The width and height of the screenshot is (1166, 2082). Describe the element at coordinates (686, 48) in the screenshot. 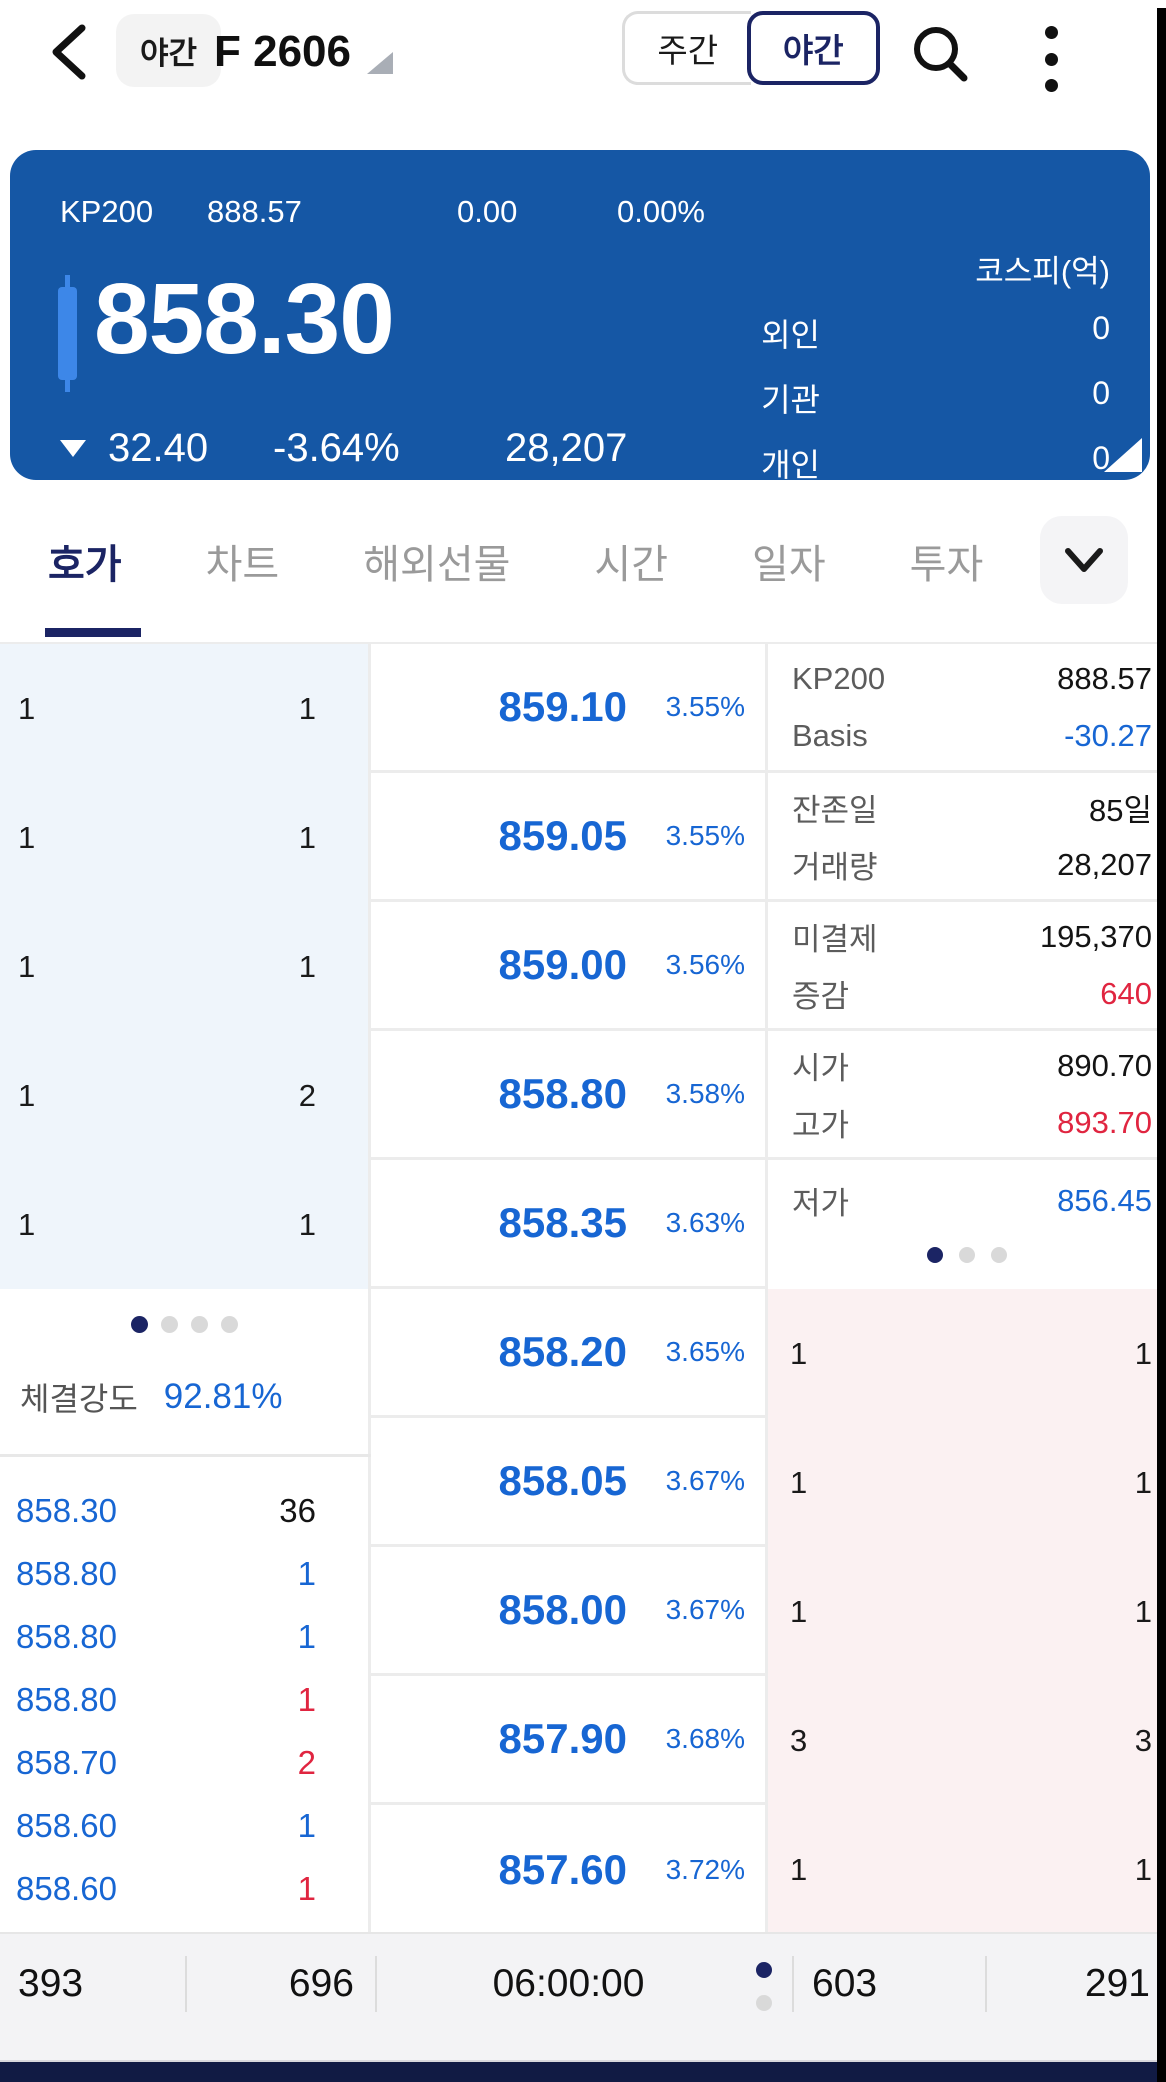

I see `toggle-day-button: 주간` at that location.